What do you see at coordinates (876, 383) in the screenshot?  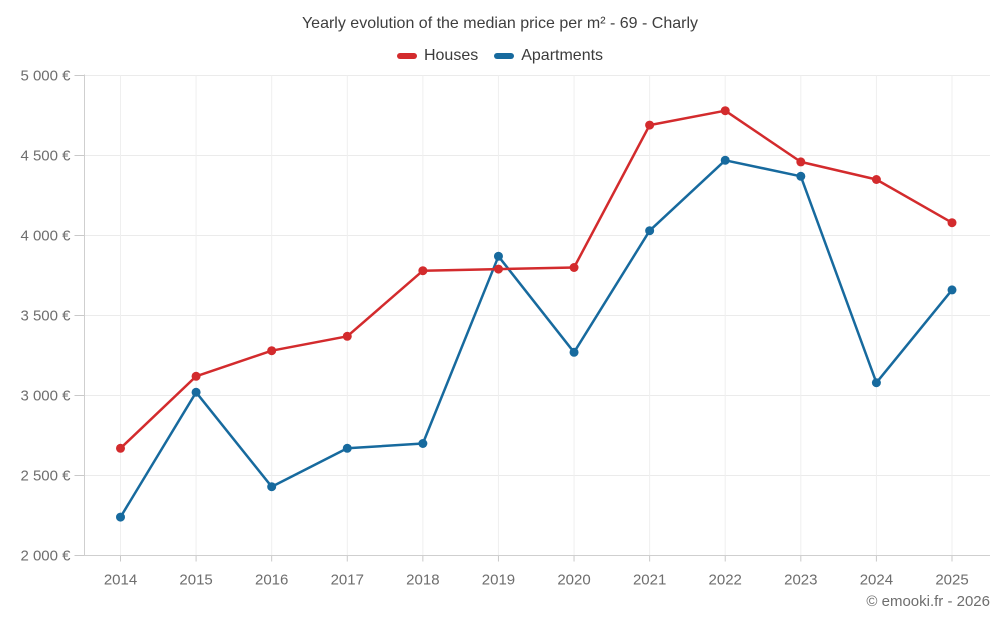 I see `apartments-point-2024` at bounding box center [876, 383].